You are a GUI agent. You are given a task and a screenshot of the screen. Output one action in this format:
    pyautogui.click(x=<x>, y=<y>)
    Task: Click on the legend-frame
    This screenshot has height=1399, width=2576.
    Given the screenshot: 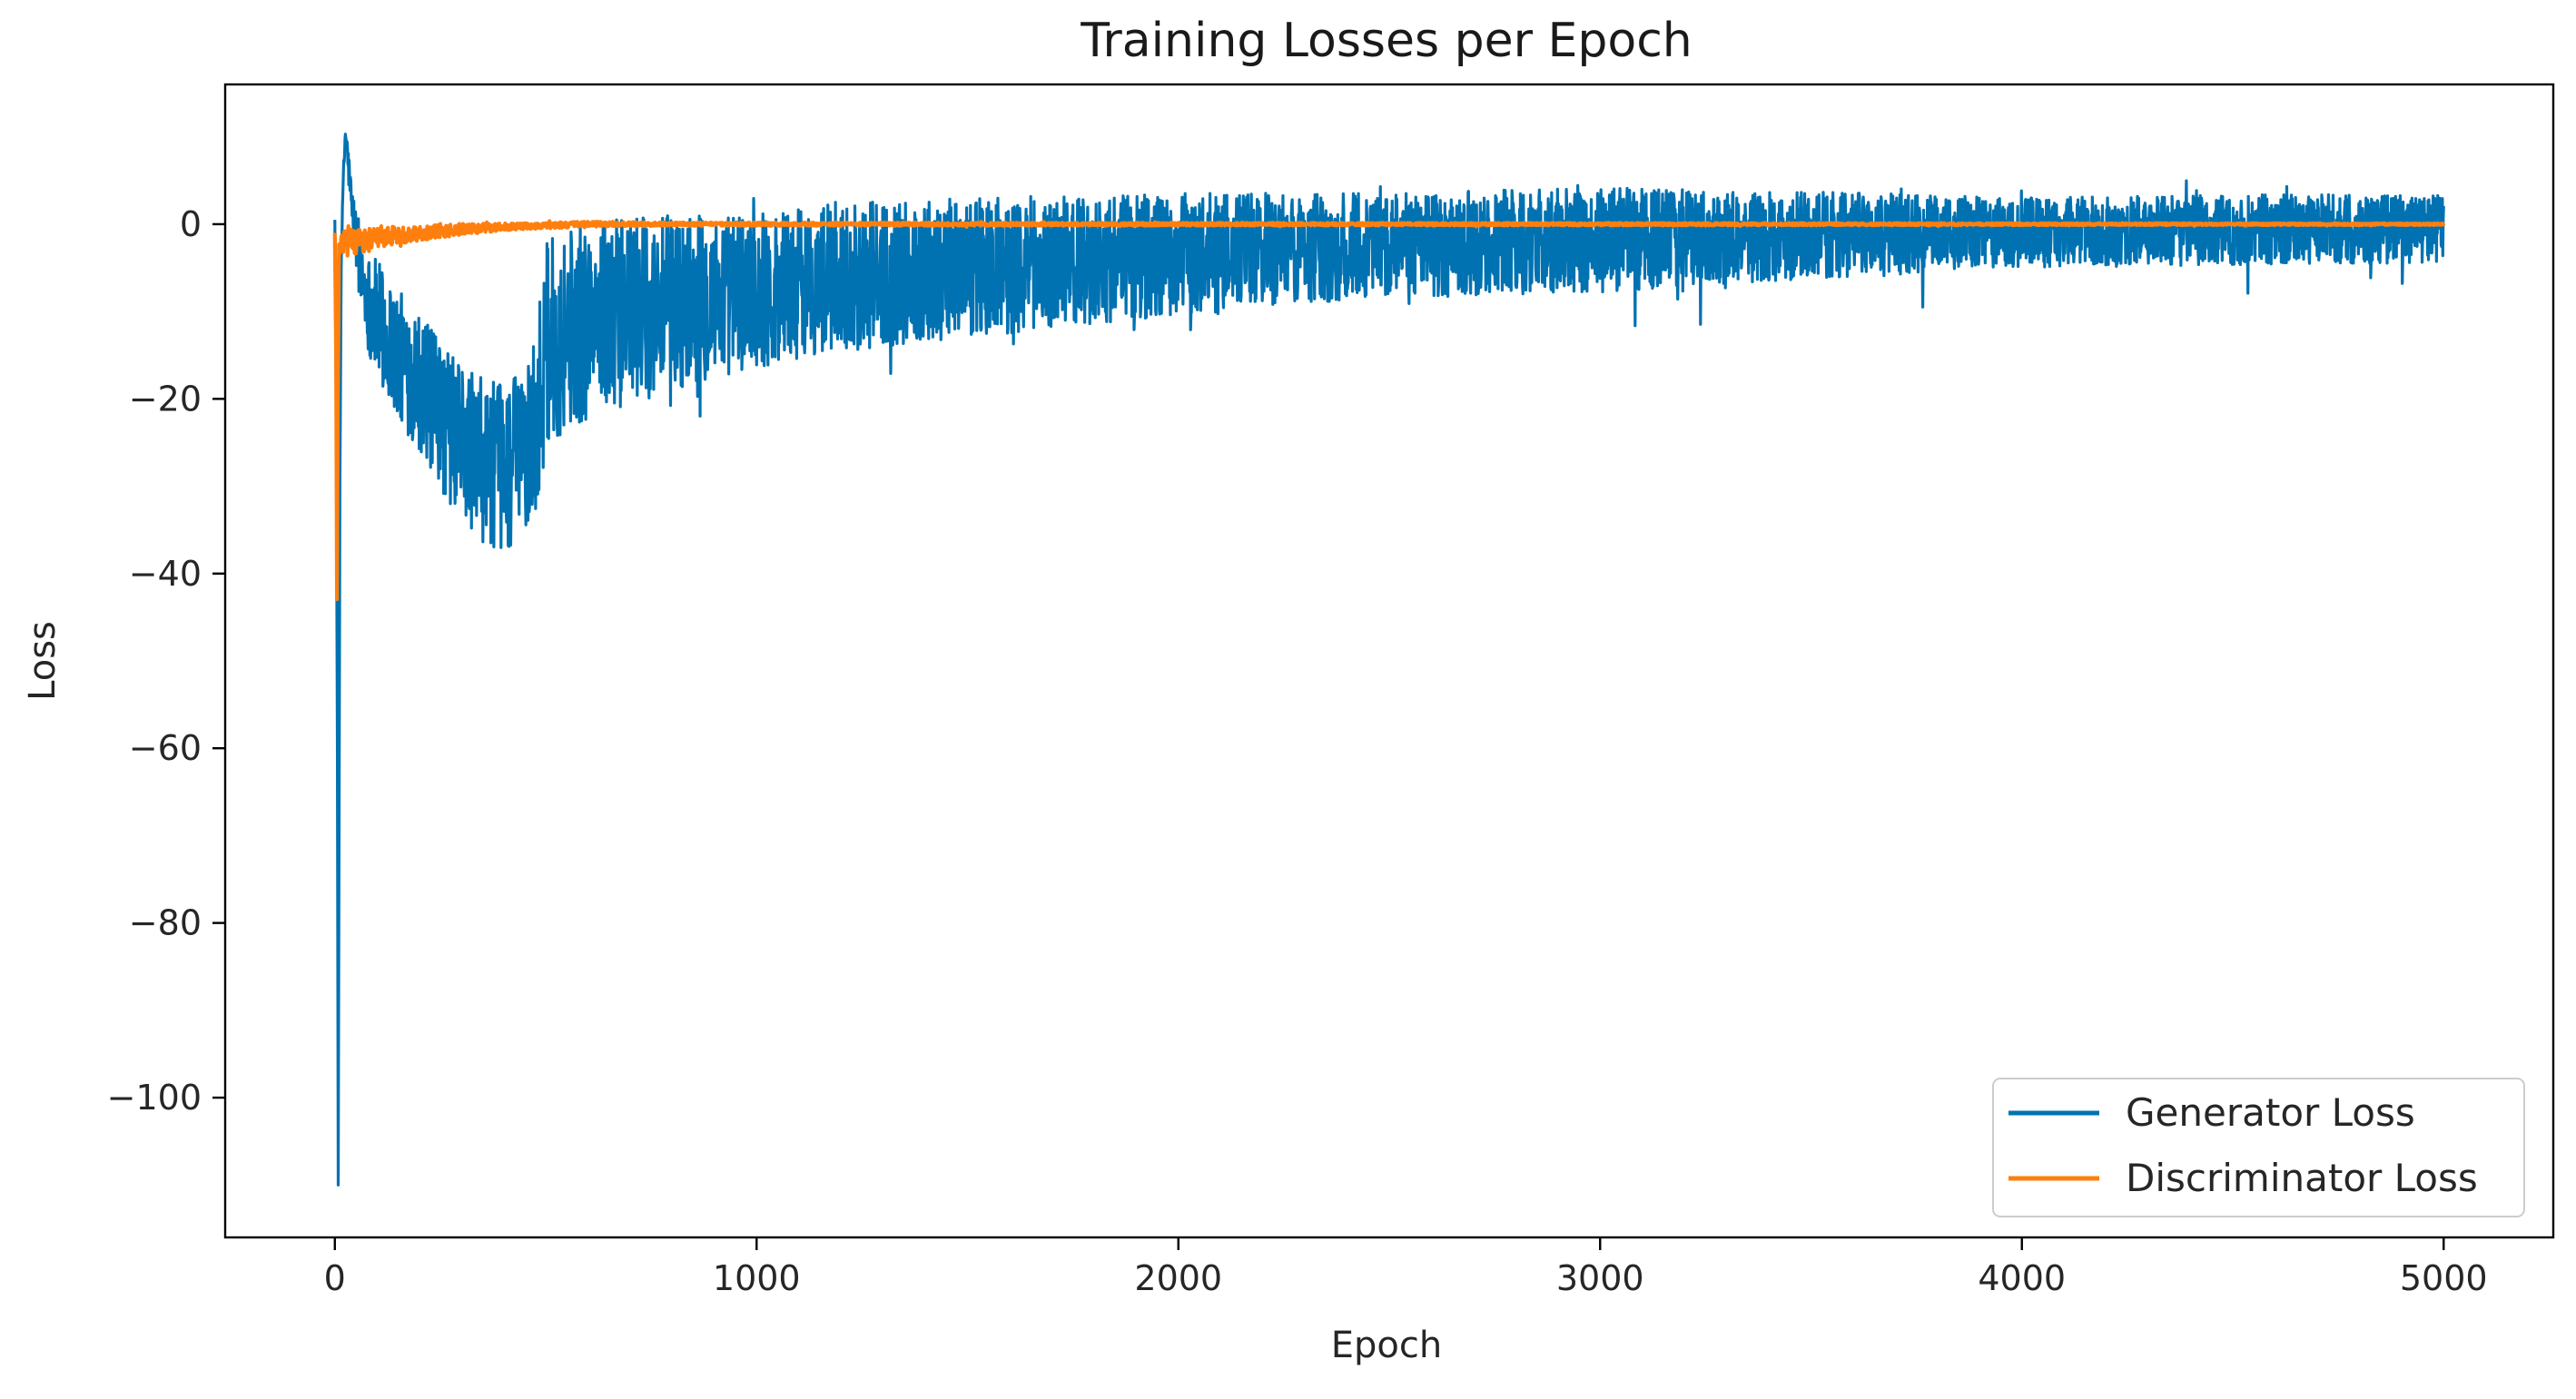 What is the action you would take?
    pyautogui.click(x=2258, y=1147)
    